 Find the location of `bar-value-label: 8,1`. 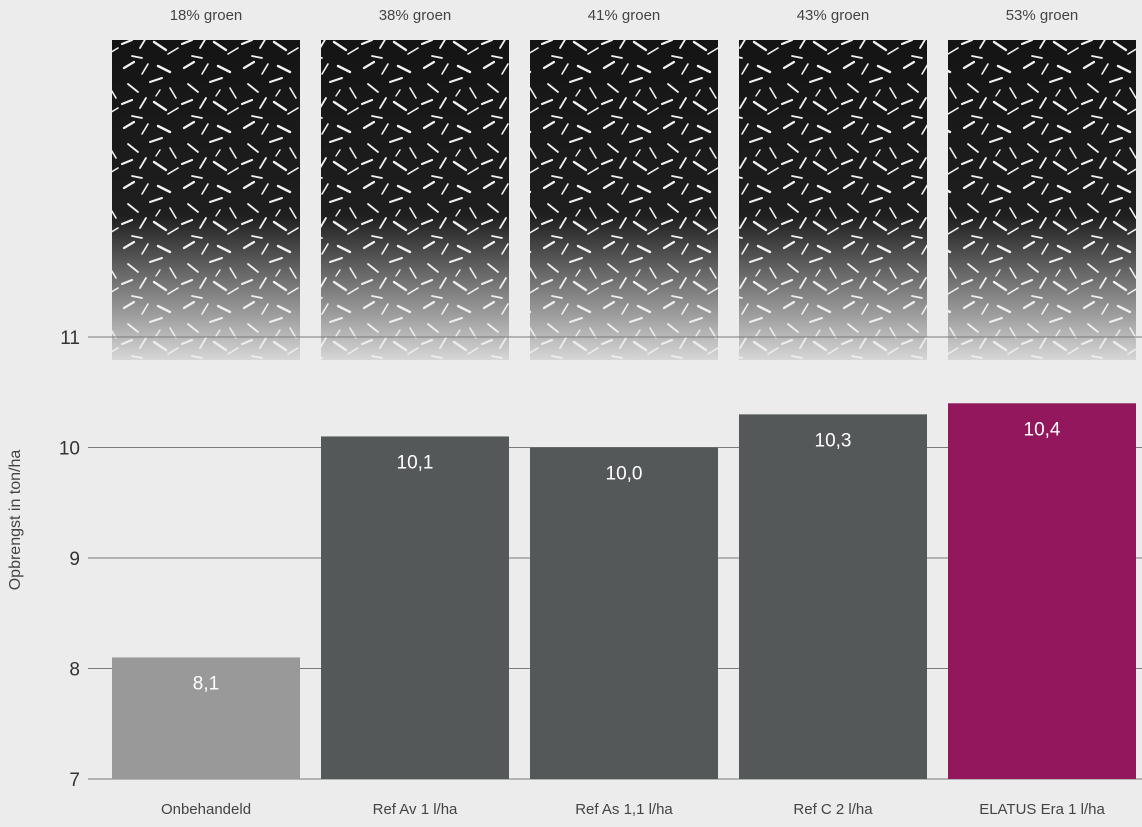

bar-value-label: 8,1 is located at coordinates (206, 683).